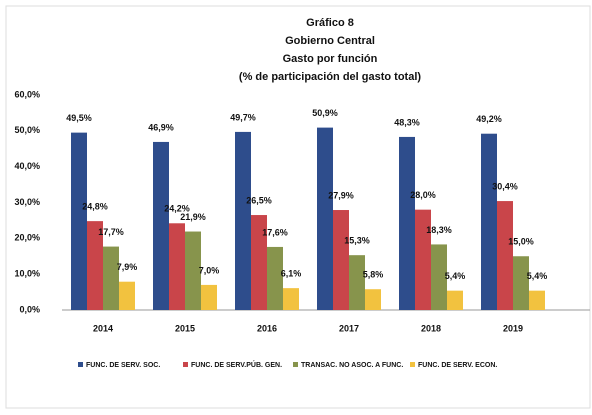 This screenshot has height=415, width=592. I want to click on value-label: 26,5%, so click(259, 200).